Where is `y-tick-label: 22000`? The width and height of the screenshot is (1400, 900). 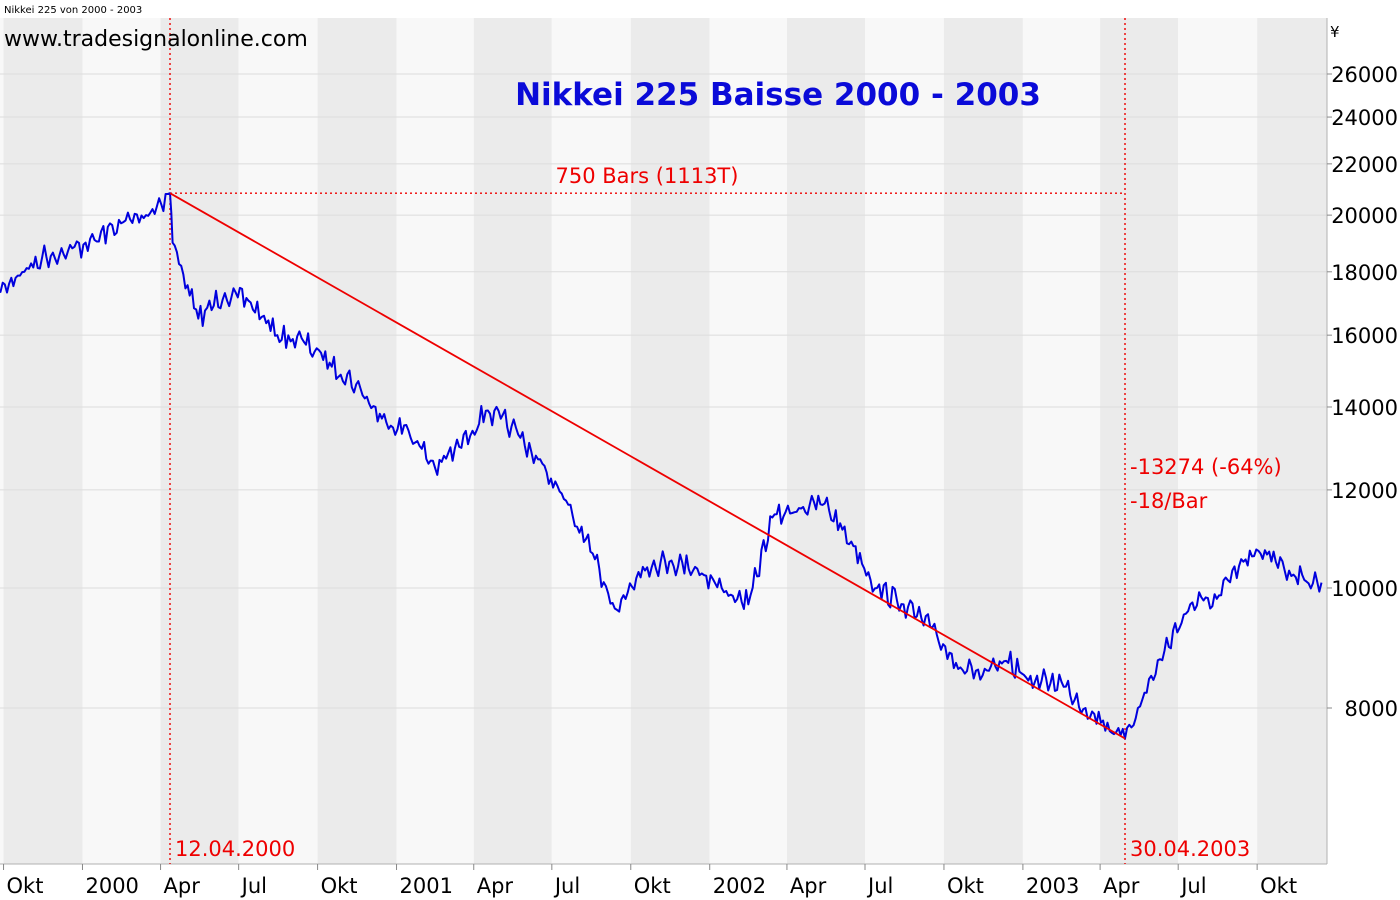
y-tick-label: 22000 is located at coordinates (1364, 165).